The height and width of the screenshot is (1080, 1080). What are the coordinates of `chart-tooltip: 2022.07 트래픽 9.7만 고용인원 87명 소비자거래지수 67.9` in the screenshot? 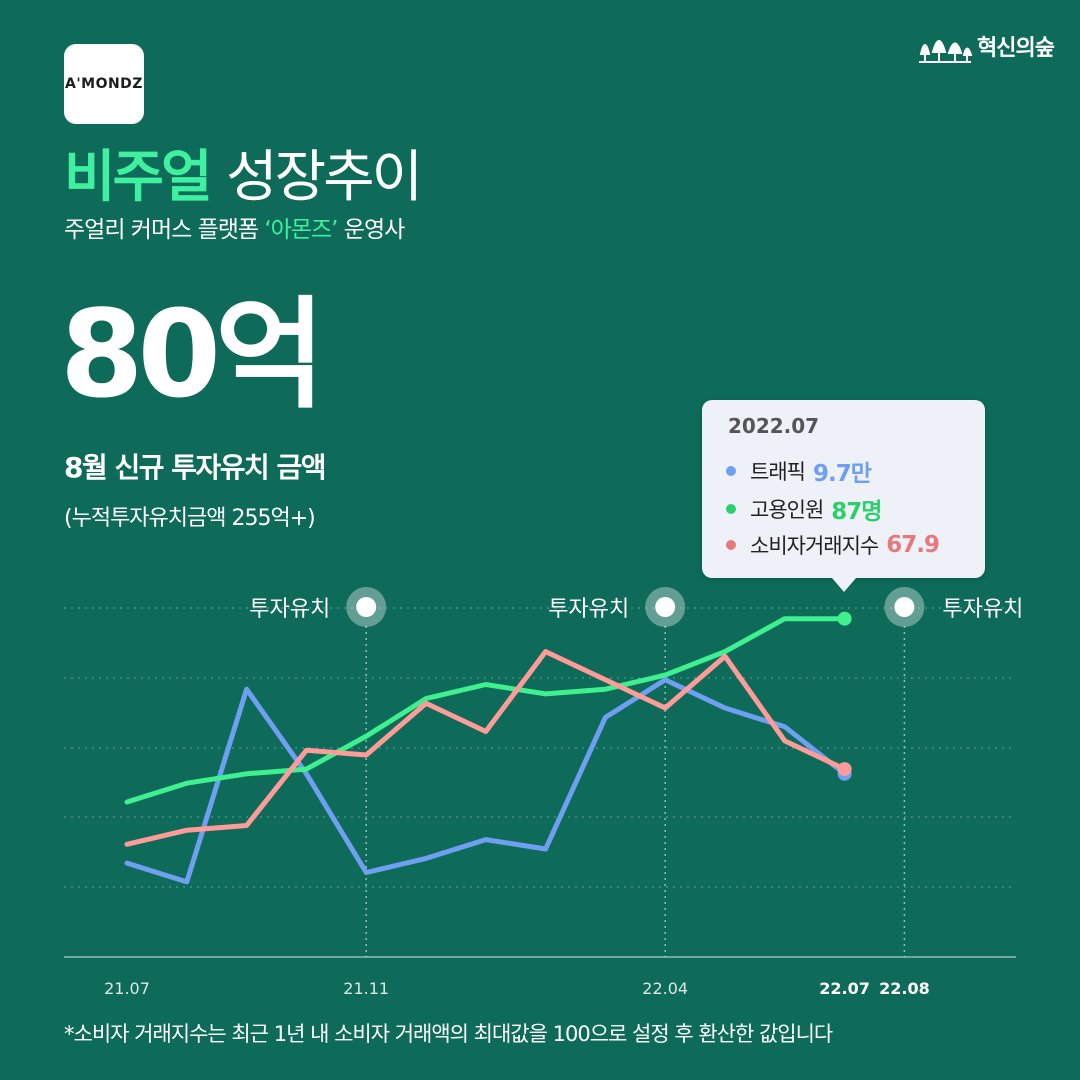 It's located at (843, 496).